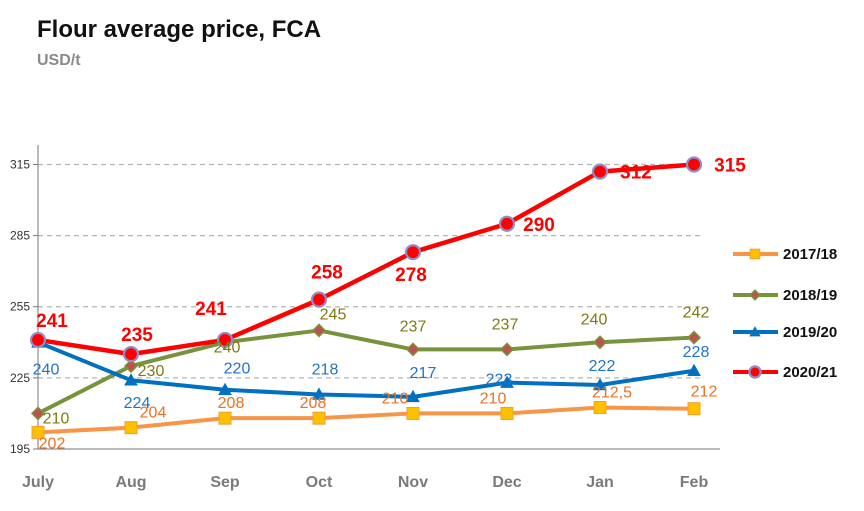  Describe the element at coordinates (20, 449) in the screenshot. I see `y-tick-label: 195` at that location.